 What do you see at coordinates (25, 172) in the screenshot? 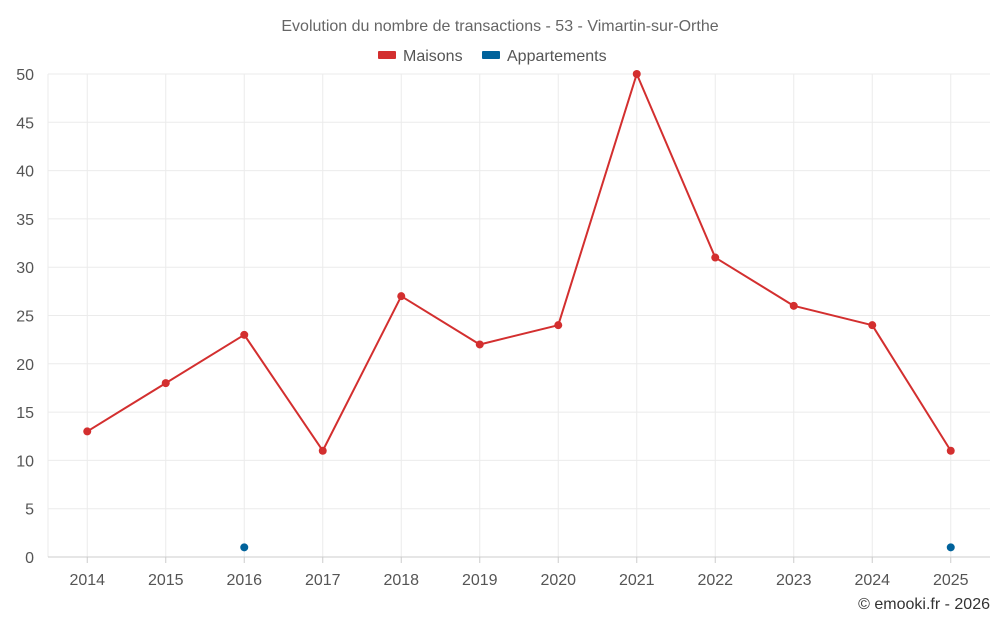
I see `y-tick-label: 40` at bounding box center [25, 172].